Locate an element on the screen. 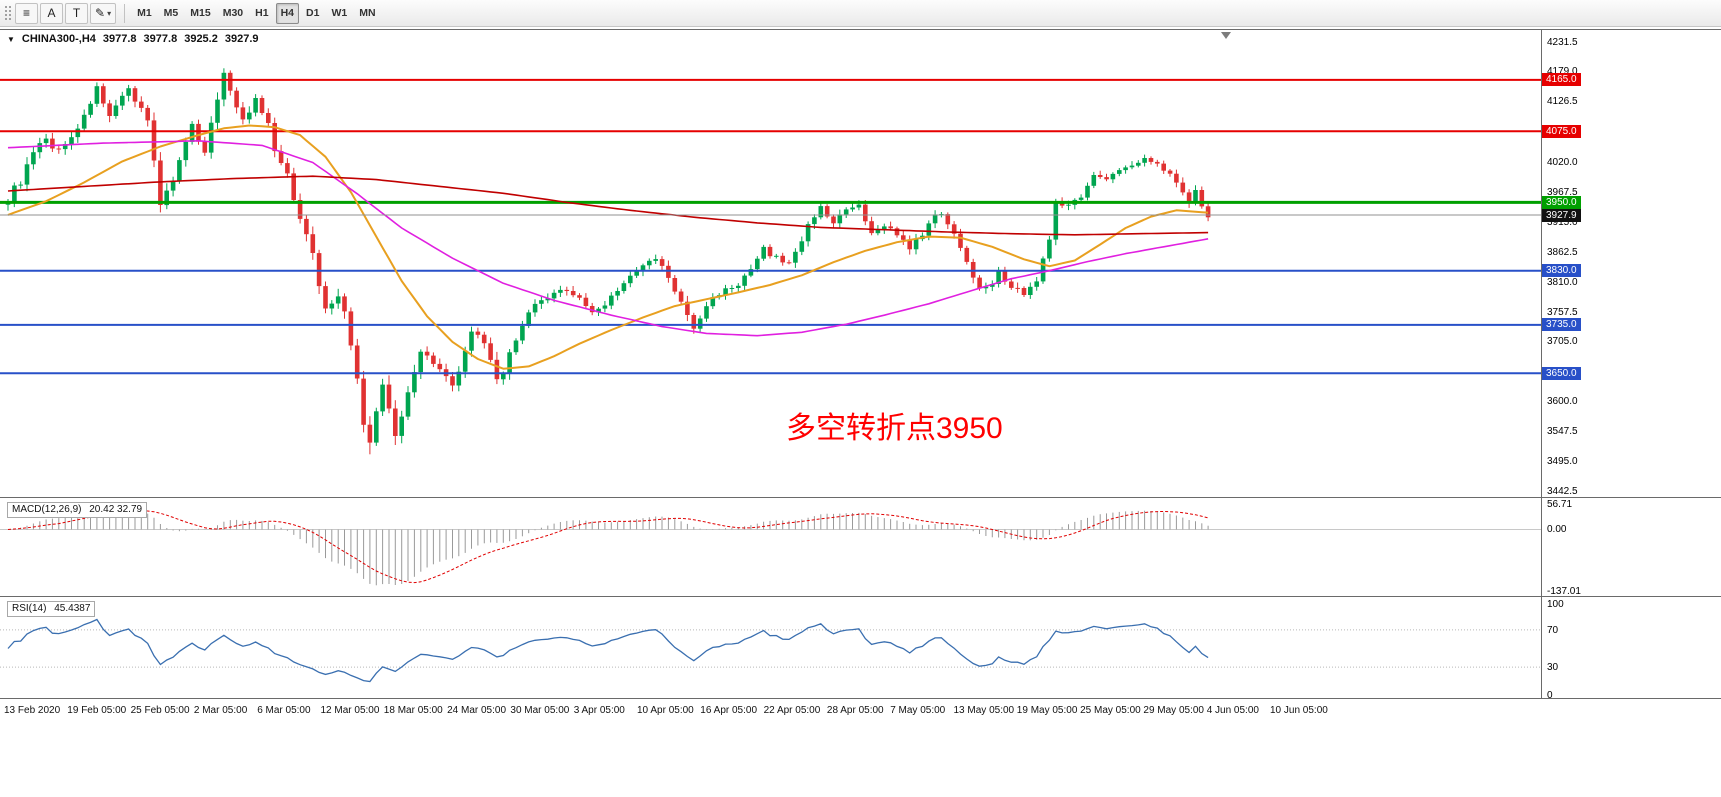 The height and width of the screenshot is (797, 1721). macd-axis-max: 56.71 is located at coordinates (1560, 504).